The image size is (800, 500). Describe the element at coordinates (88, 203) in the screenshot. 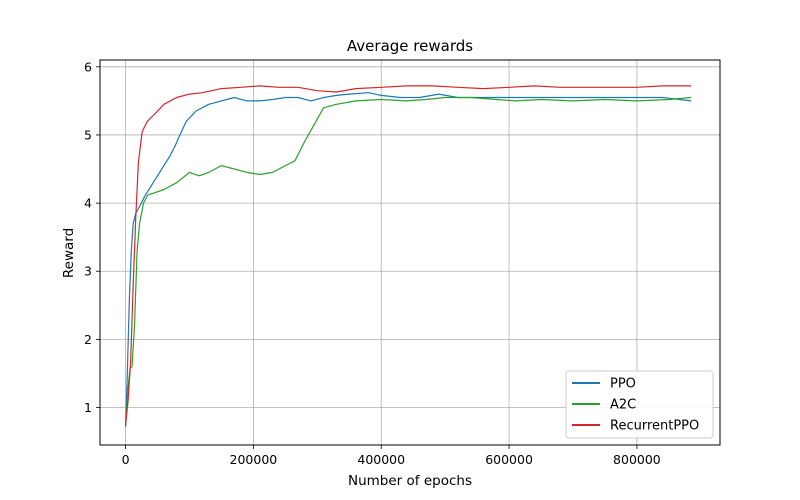

I see `y-tick-label: 4` at that location.